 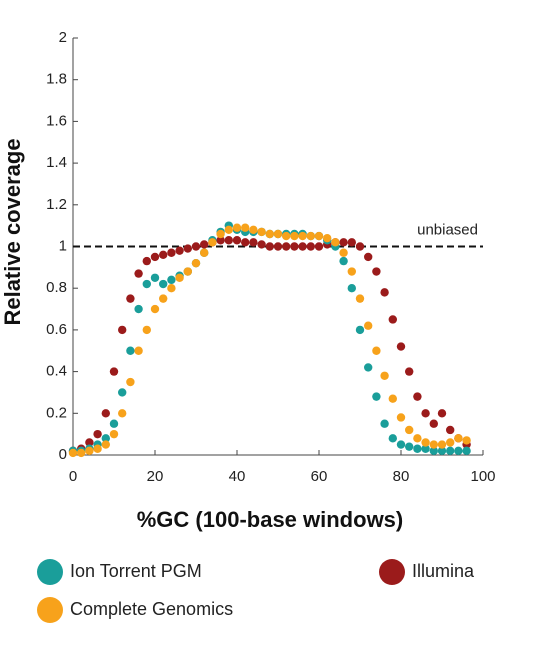 I want to click on x-tick-label: 100, so click(x=482, y=476).